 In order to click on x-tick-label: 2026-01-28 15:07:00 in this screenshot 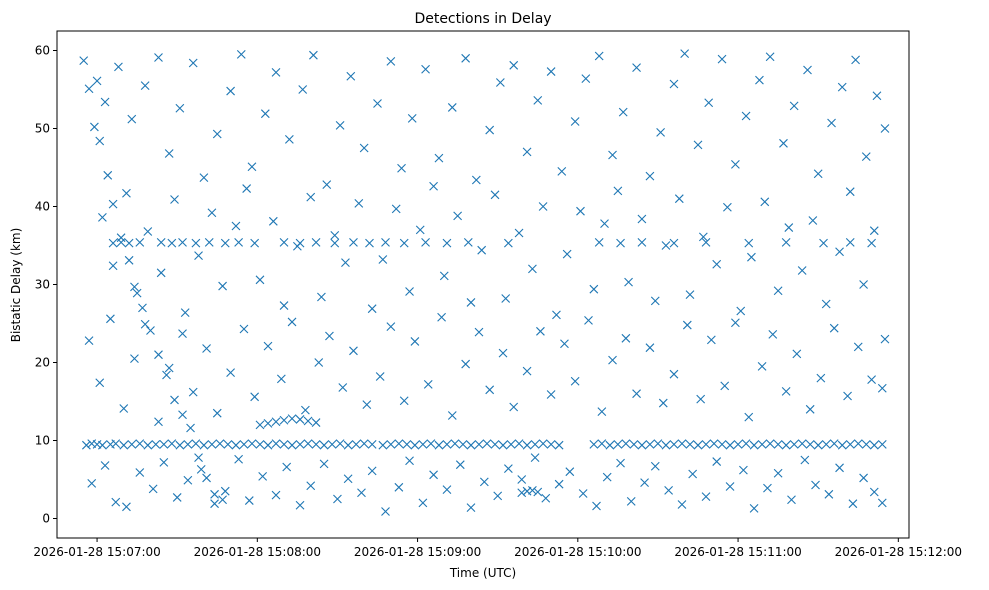, I will do `click(96, 552)`.